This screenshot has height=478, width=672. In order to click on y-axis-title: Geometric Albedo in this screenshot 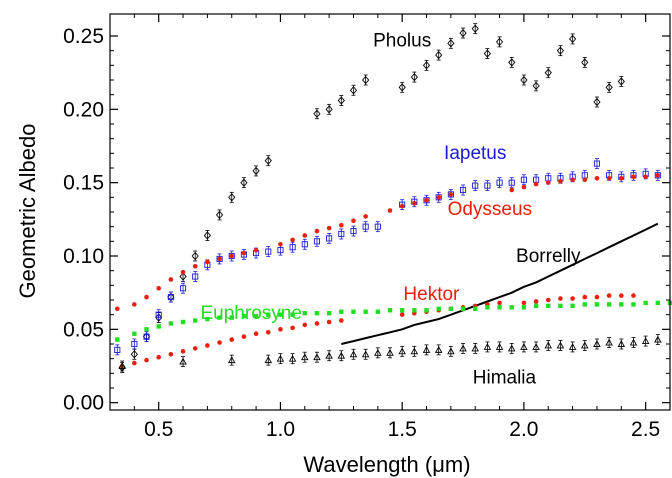, I will do `click(27, 211)`.